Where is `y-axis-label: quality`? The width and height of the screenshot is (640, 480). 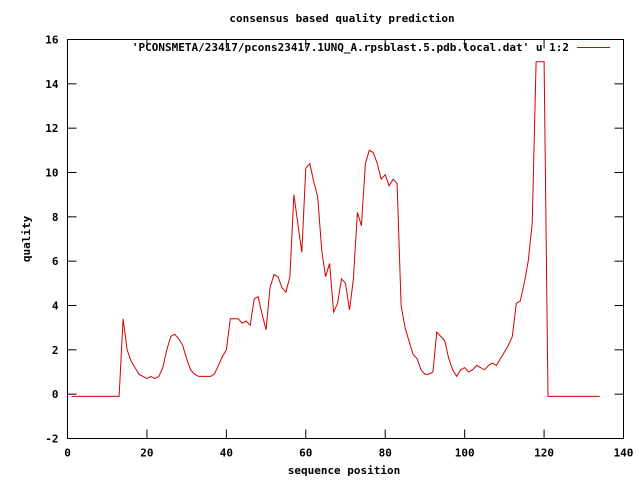 y-axis-label: quality is located at coordinates (26, 238).